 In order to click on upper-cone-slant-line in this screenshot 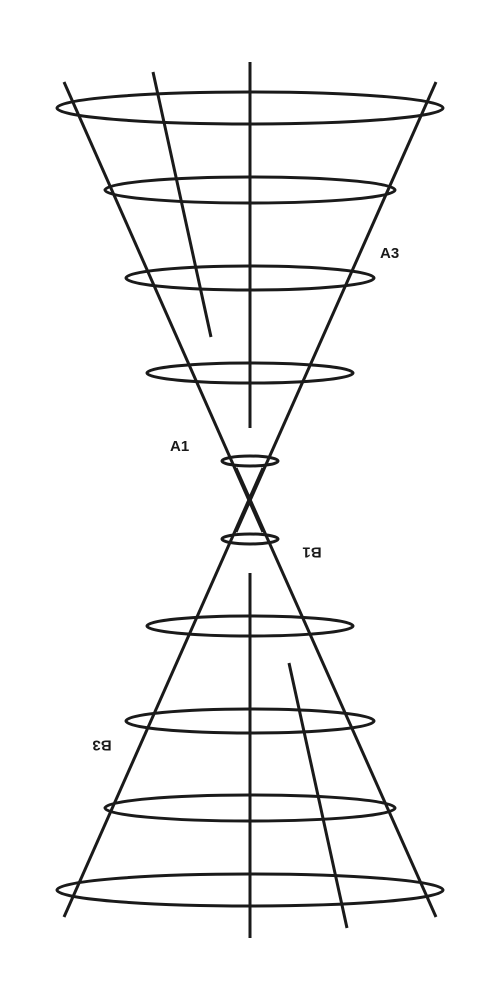, I will do `click(182, 204)`.